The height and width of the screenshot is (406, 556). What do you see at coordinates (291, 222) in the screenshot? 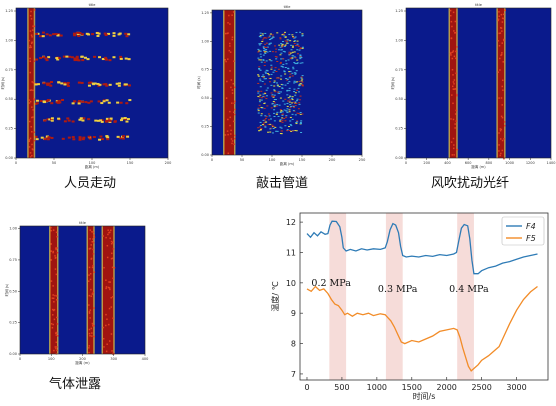
I see `y-tick-label: 12` at bounding box center [291, 222].